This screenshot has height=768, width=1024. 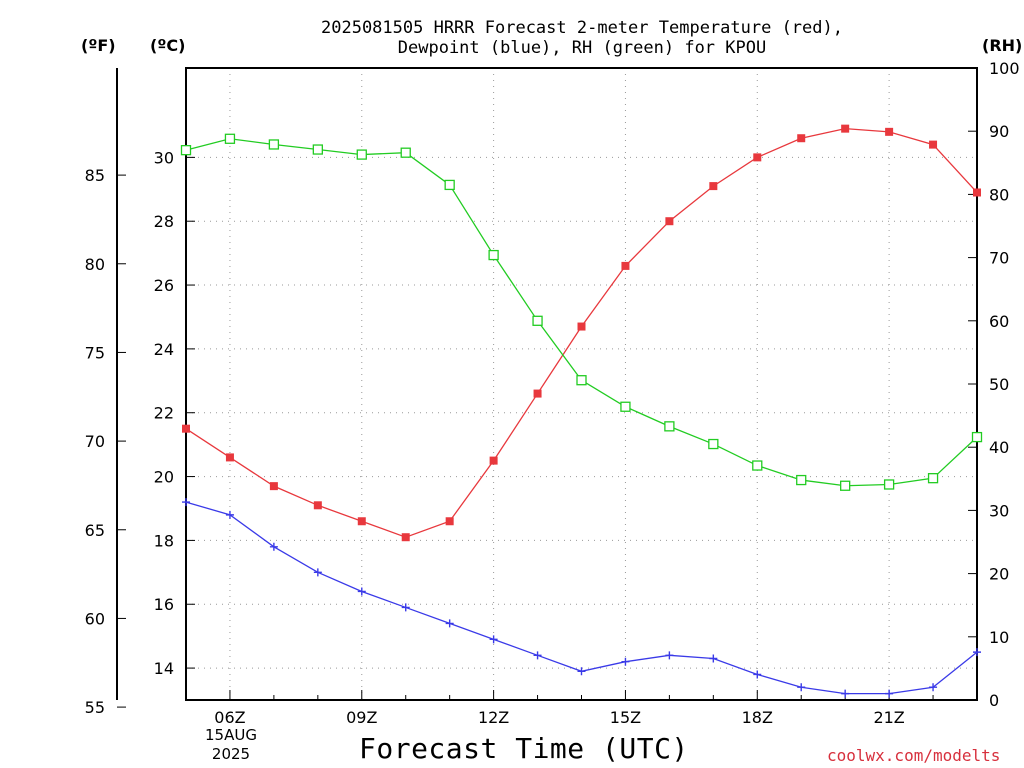 What do you see at coordinates (999, 574) in the screenshot?
I see `rh-tick-label: 20` at bounding box center [999, 574].